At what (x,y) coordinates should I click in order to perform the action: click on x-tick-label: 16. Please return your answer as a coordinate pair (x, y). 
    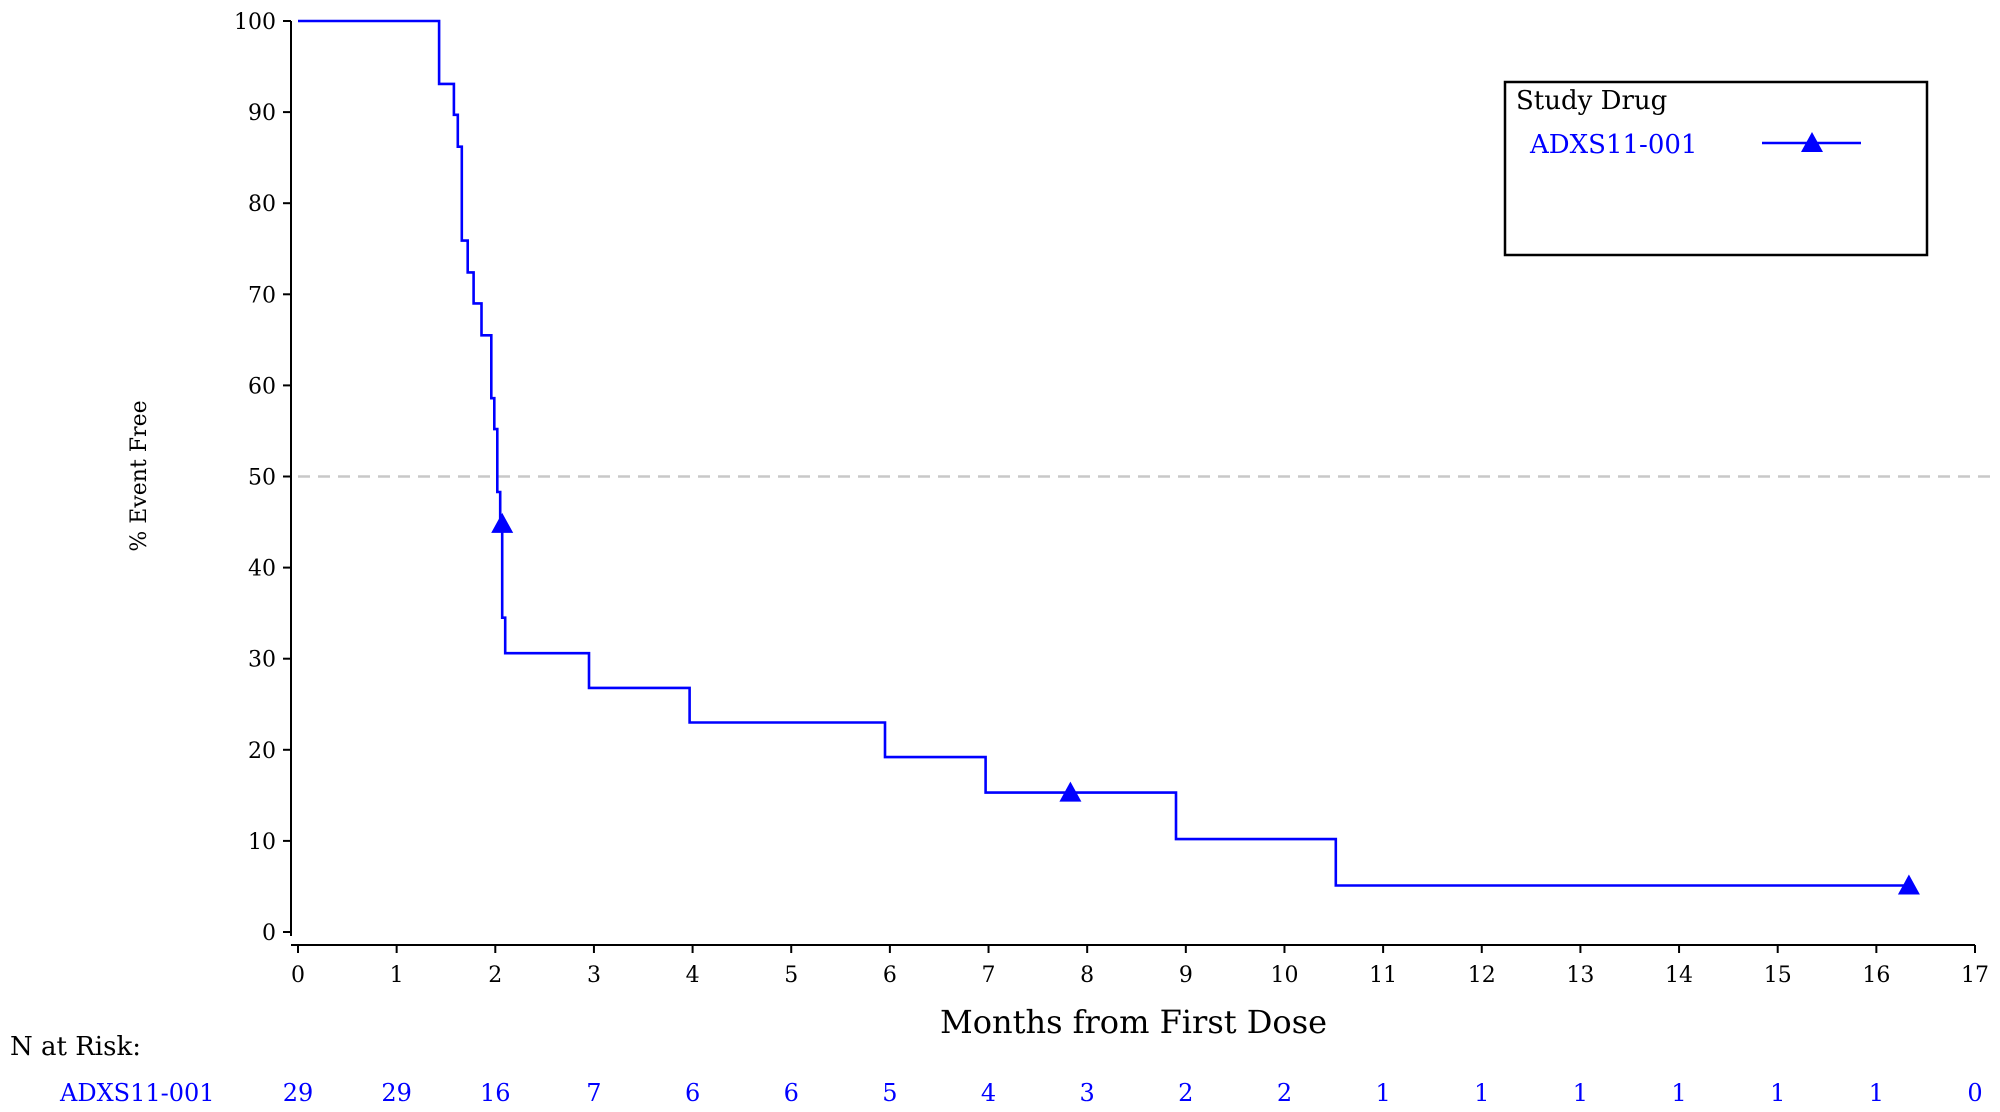
    Looking at the image, I should click on (1876, 975).